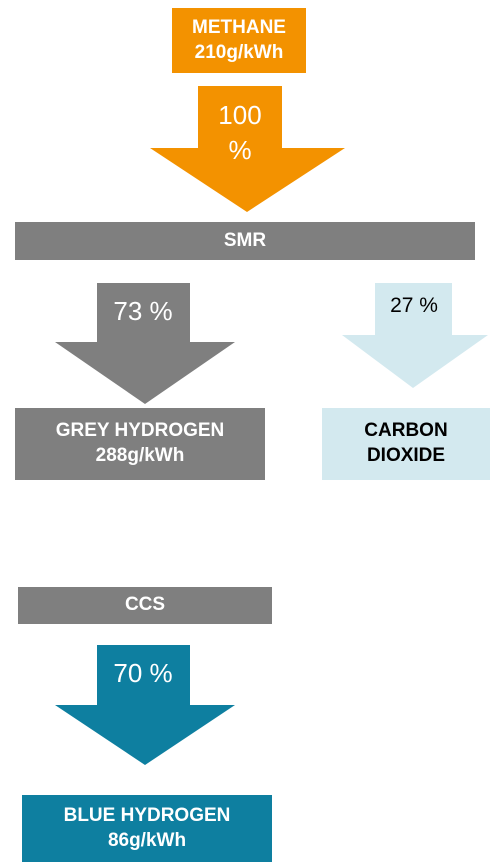  Describe the element at coordinates (239, 40) in the screenshot. I see `methane-box: METHANE 210g/kWh` at that location.